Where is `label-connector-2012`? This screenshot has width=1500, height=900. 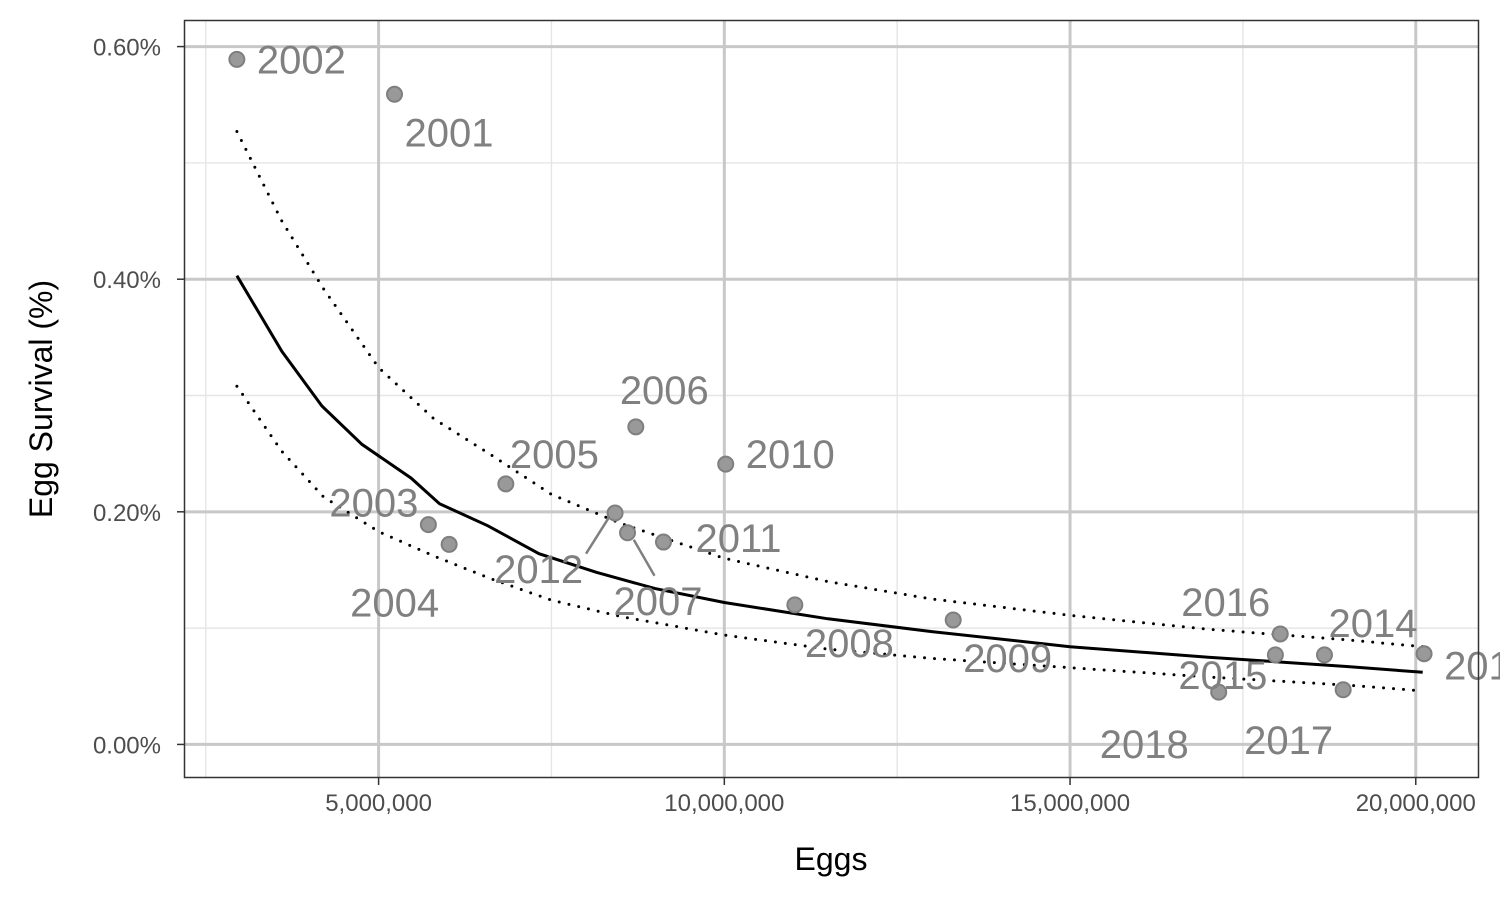 label-connector-2012 is located at coordinates (597, 535).